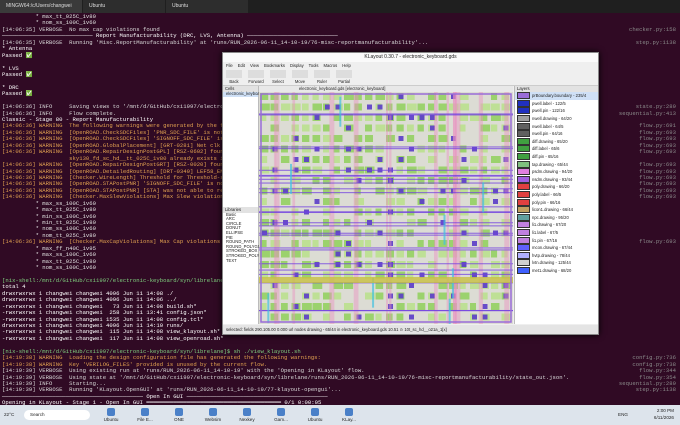 This screenshot has height=425, width=680. I want to click on layer-row: li1.pin - 67/16, so click(556, 240).